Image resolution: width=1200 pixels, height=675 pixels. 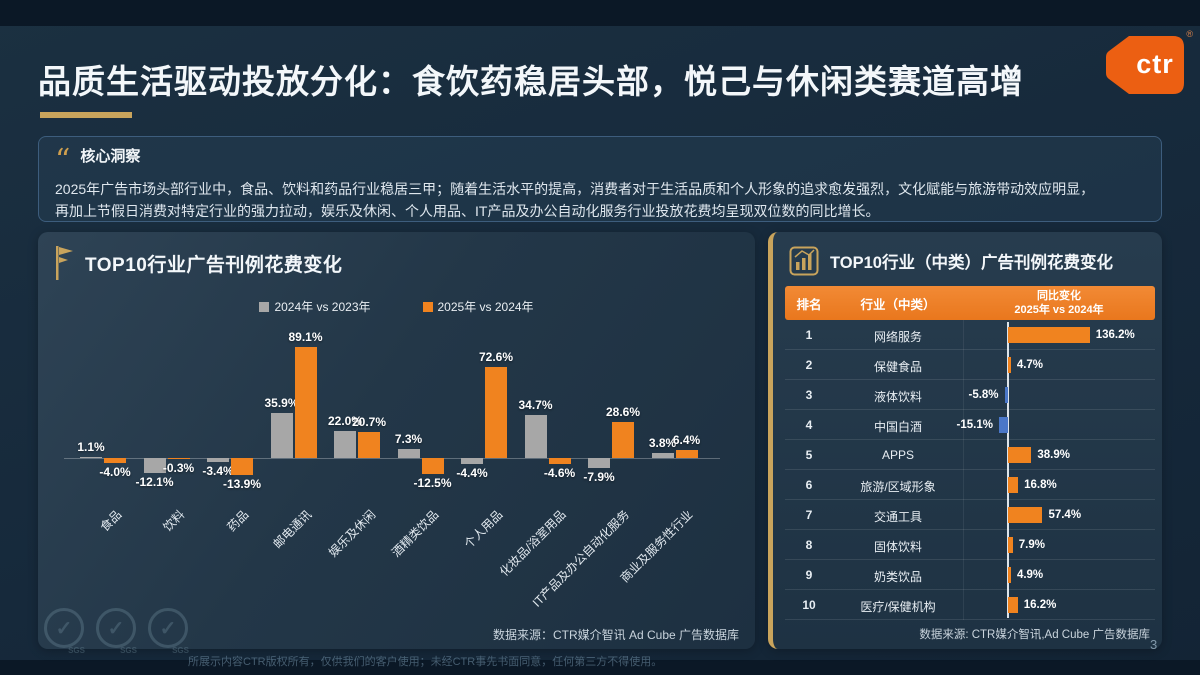 I want to click on value-label: 16.8%, so click(x=1040, y=485).